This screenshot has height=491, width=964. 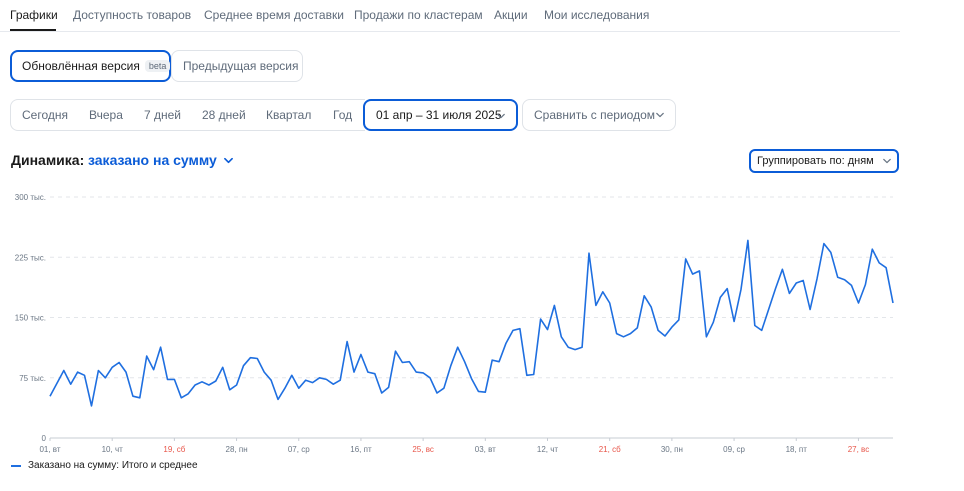 What do you see at coordinates (595, 115) in the screenshot?
I see `compare-period-label: Сравнить с периодом` at bounding box center [595, 115].